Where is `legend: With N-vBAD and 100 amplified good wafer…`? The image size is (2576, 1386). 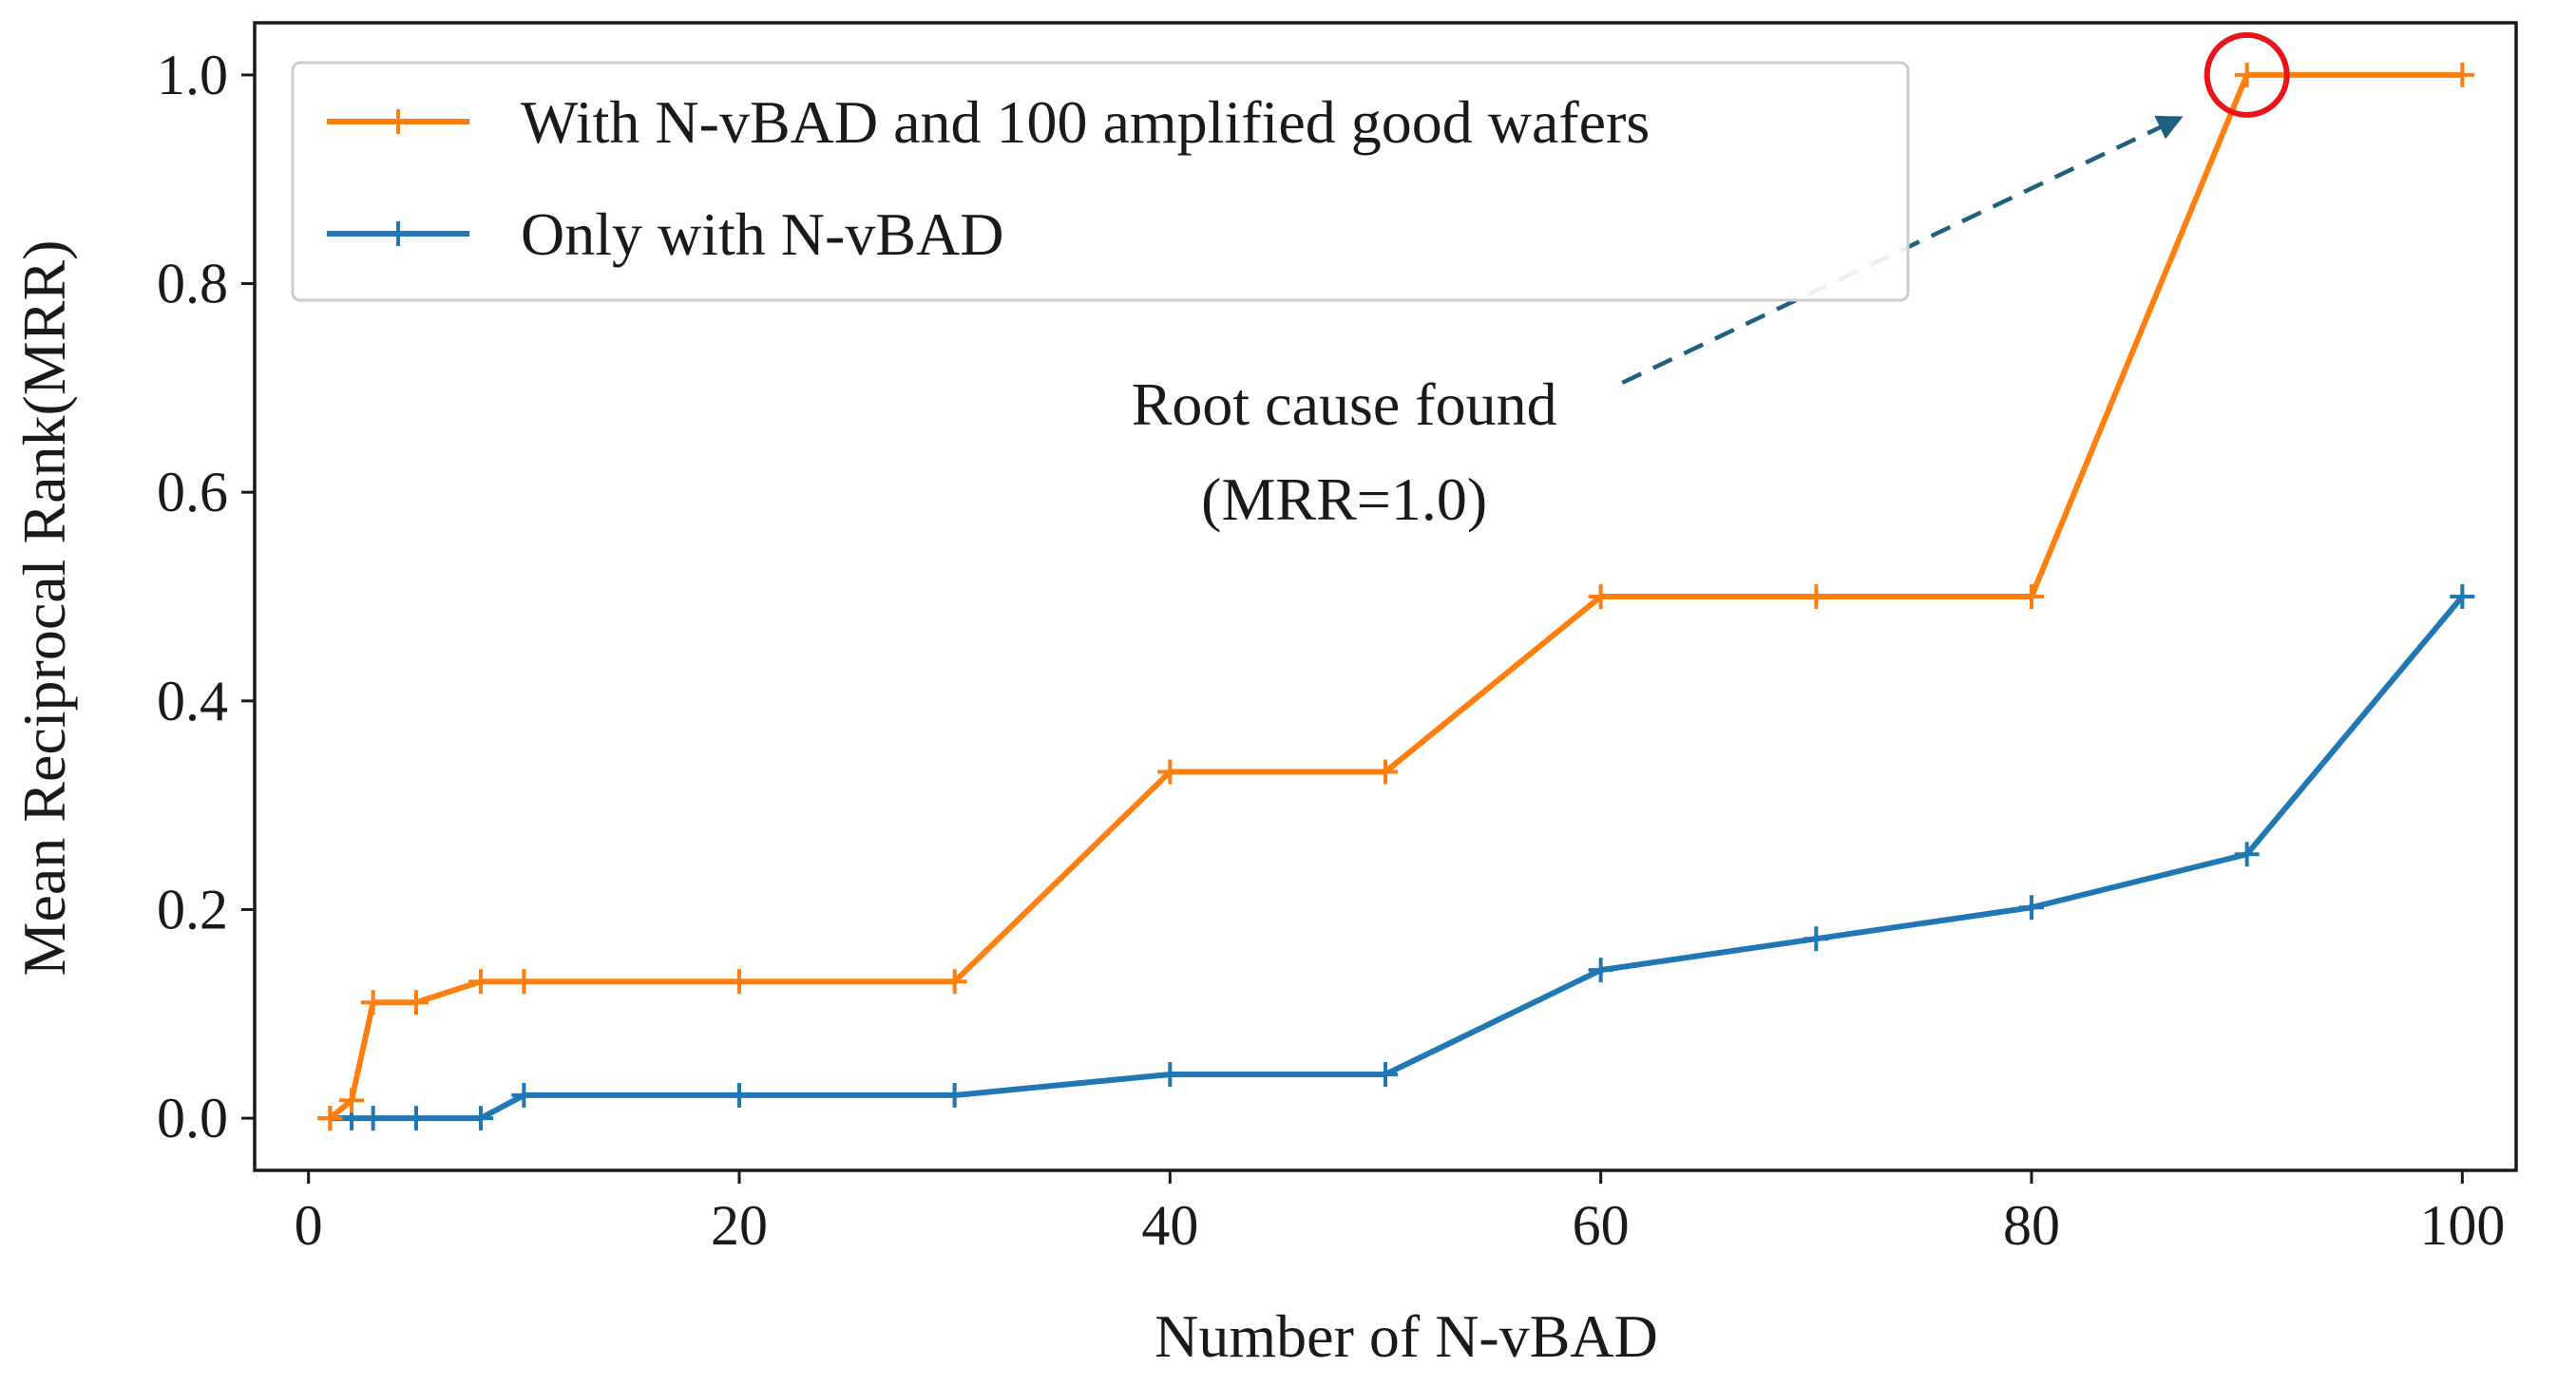 legend: With N-vBAD and 100 amplified good wafer… is located at coordinates (1100, 181).